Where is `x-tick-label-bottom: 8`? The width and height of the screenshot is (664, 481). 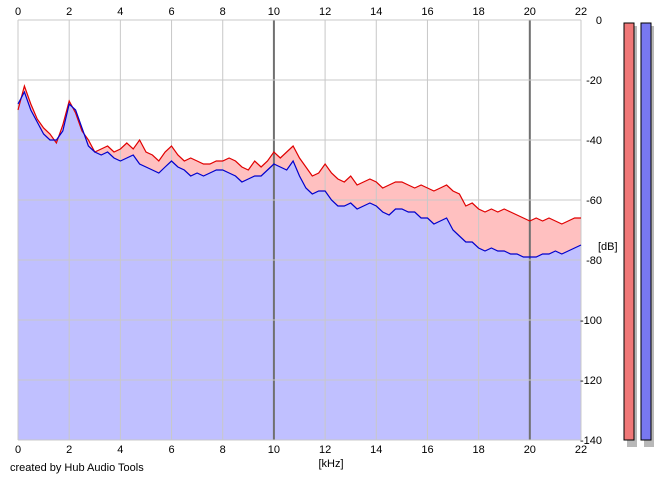
x-tick-label-bottom: 8 is located at coordinates (223, 450).